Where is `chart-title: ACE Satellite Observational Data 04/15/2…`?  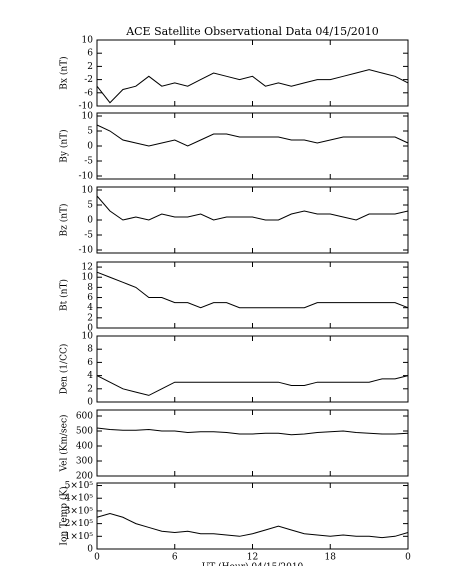
chart-title: ACE Satellite Observational Data 04/15/2… is located at coordinates (252, 31).